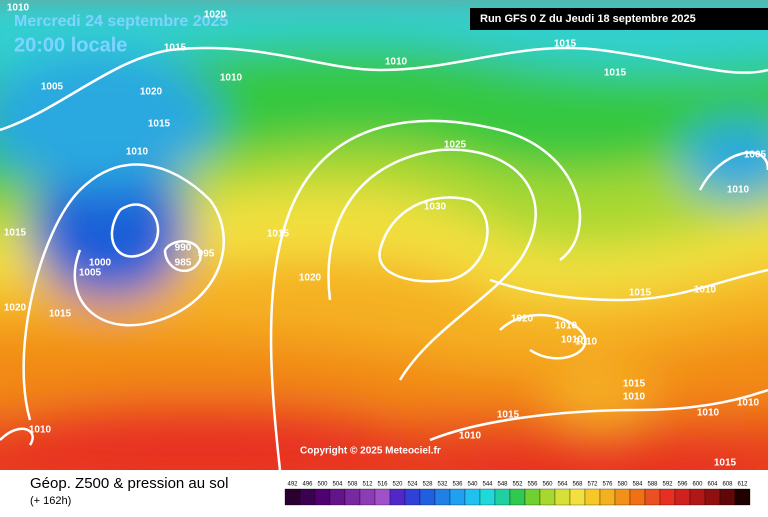  What do you see at coordinates (592, 485) in the screenshot?
I see `scale-label: 572` at bounding box center [592, 485].